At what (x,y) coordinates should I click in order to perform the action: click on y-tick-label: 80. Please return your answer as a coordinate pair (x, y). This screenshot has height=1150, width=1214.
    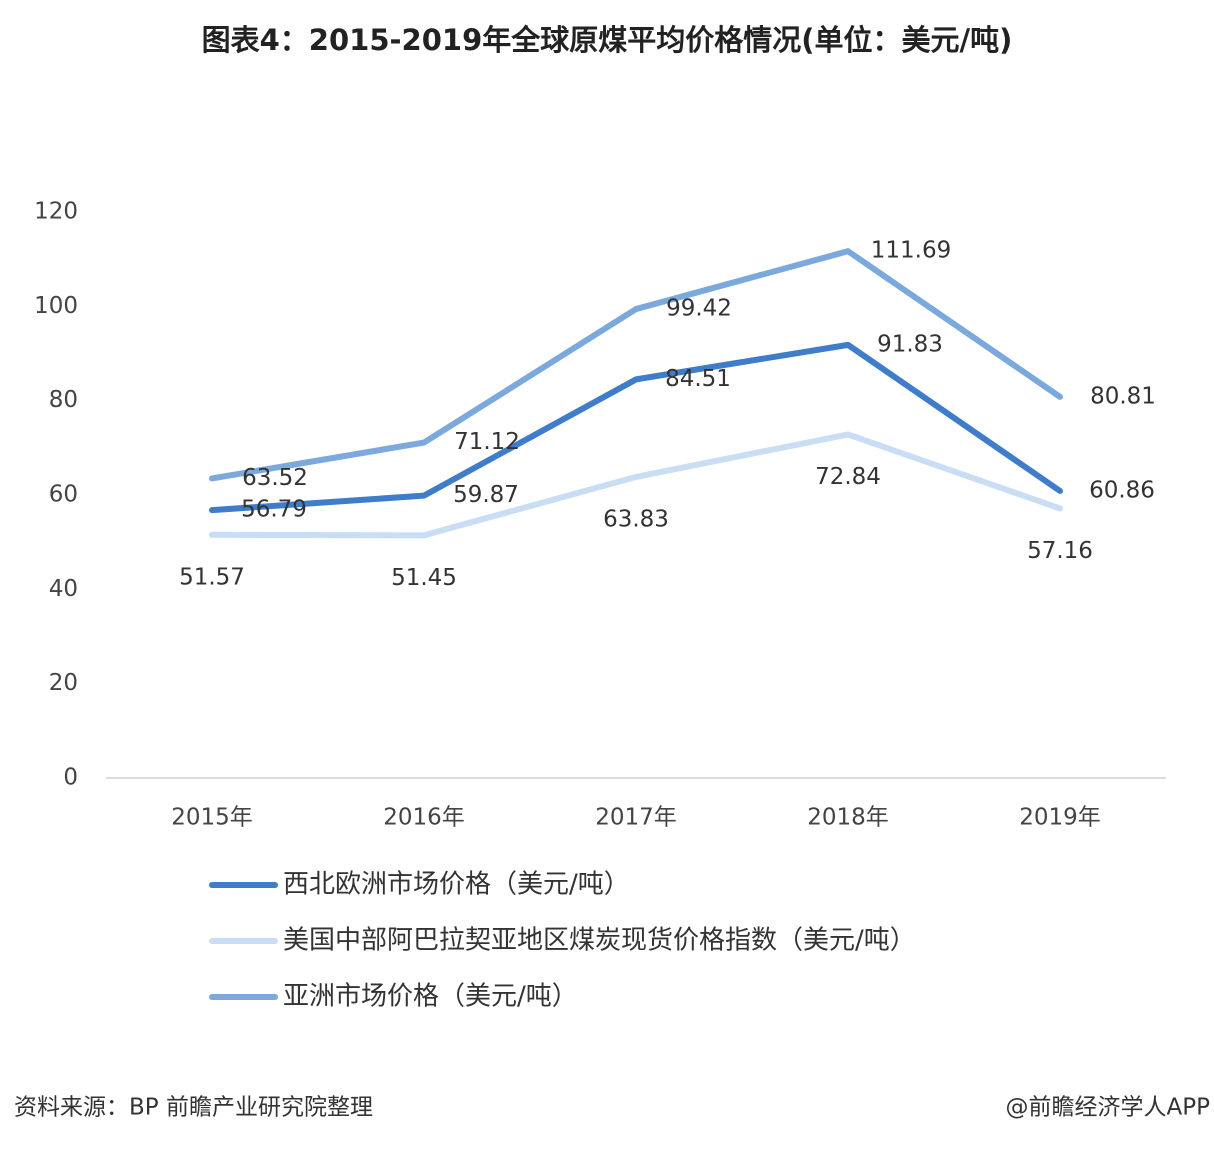
    Looking at the image, I should click on (63, 400).